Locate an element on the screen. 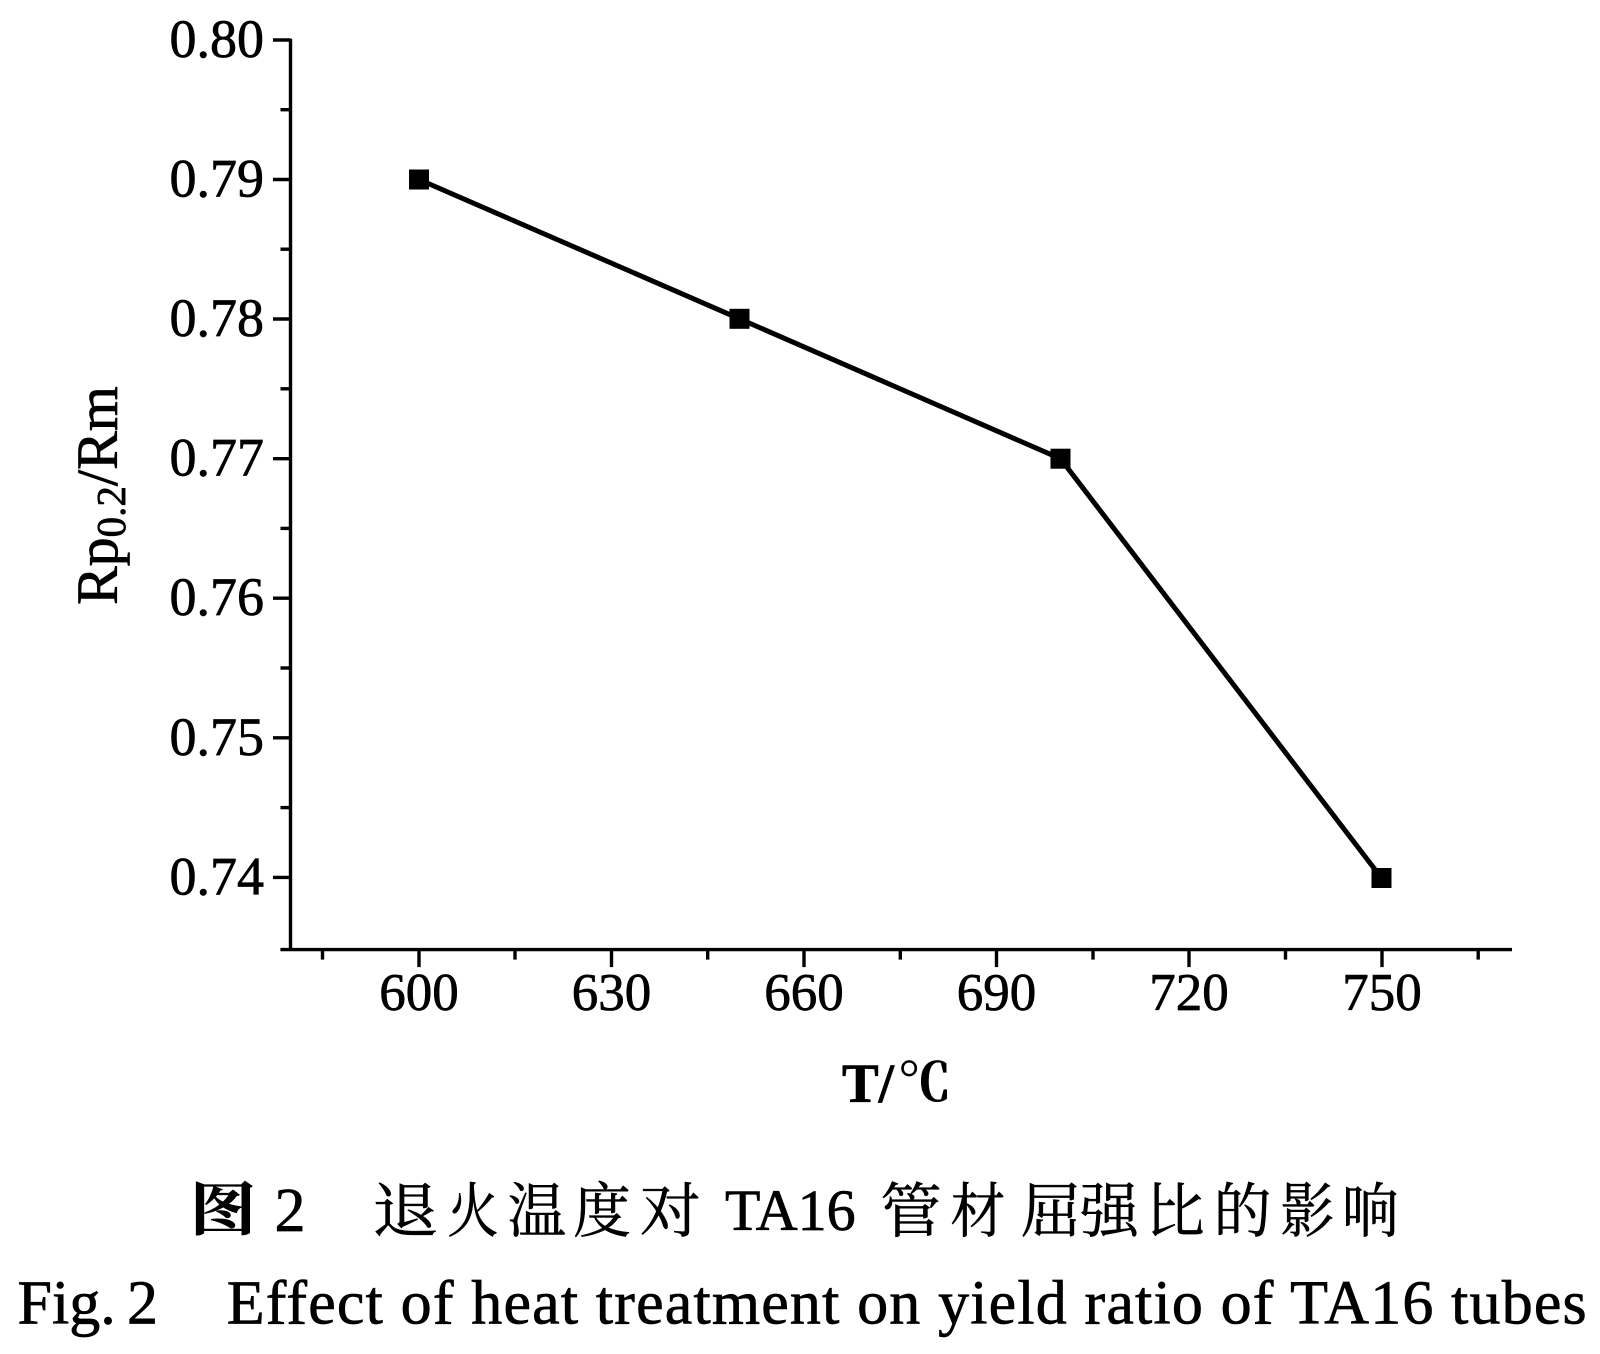 The height and width of the screenshot is (1354, 1600). svg-text: 0.80 is located at coordinates (217, 39).